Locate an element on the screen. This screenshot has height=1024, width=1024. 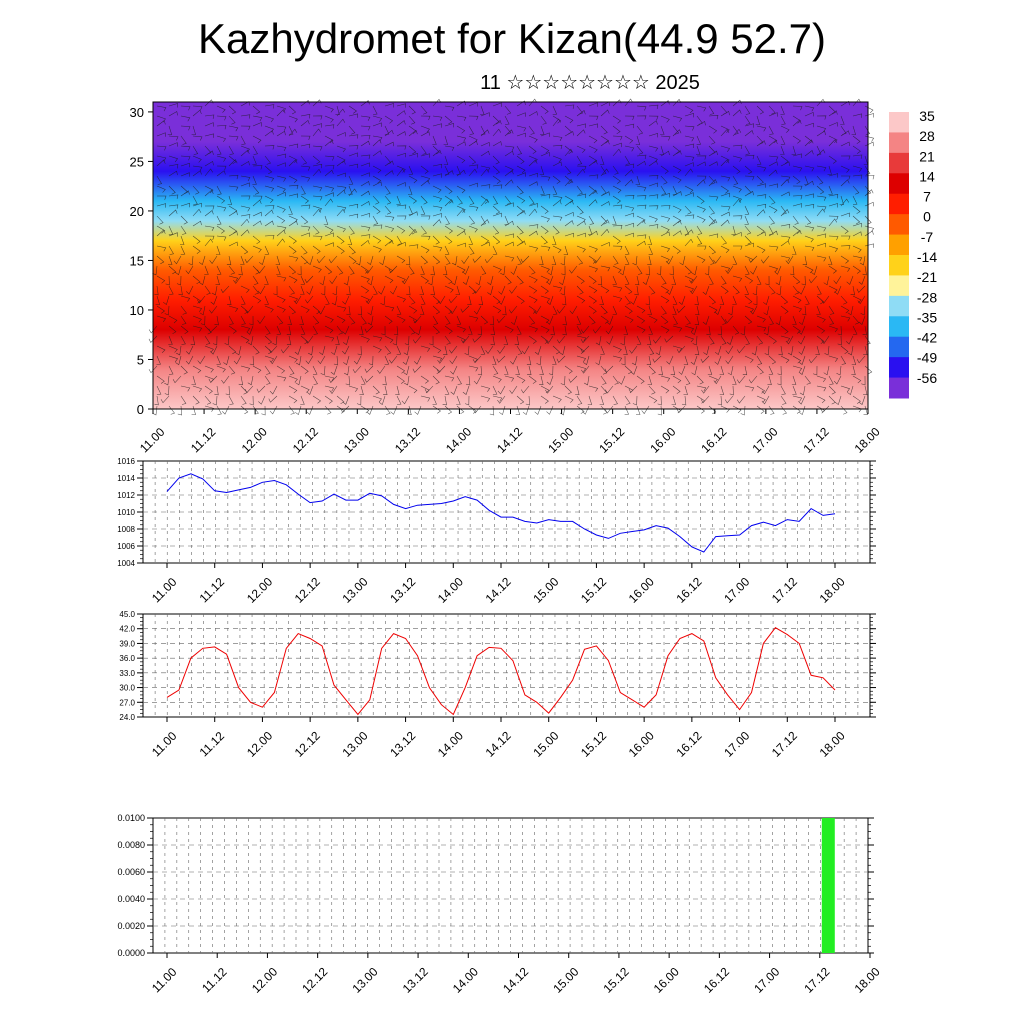
precip-bar is located at coordinates (828, 885).